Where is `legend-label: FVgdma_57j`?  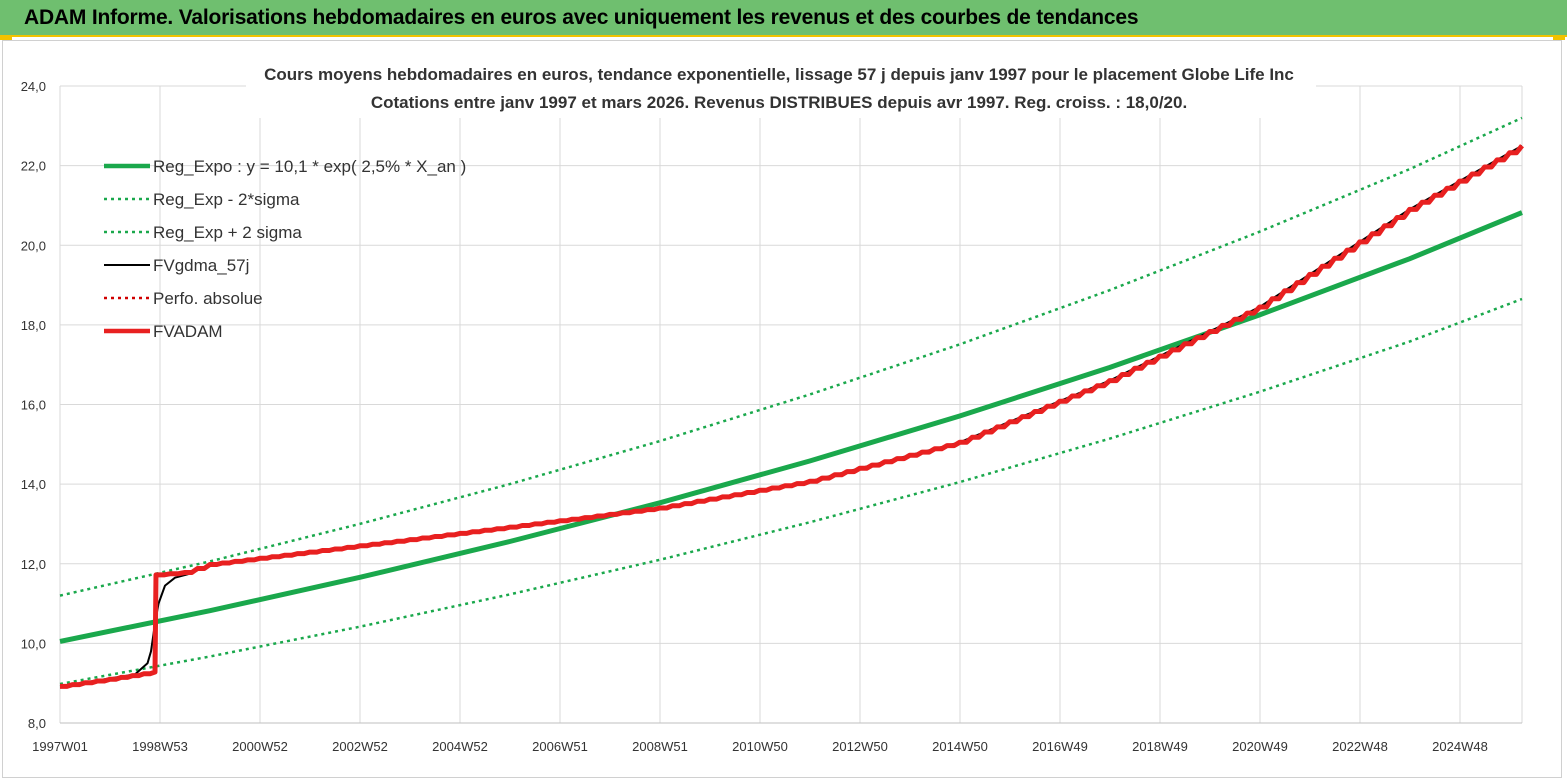
legend-label: FVgdma_57j is located at coordinates (201, 265).